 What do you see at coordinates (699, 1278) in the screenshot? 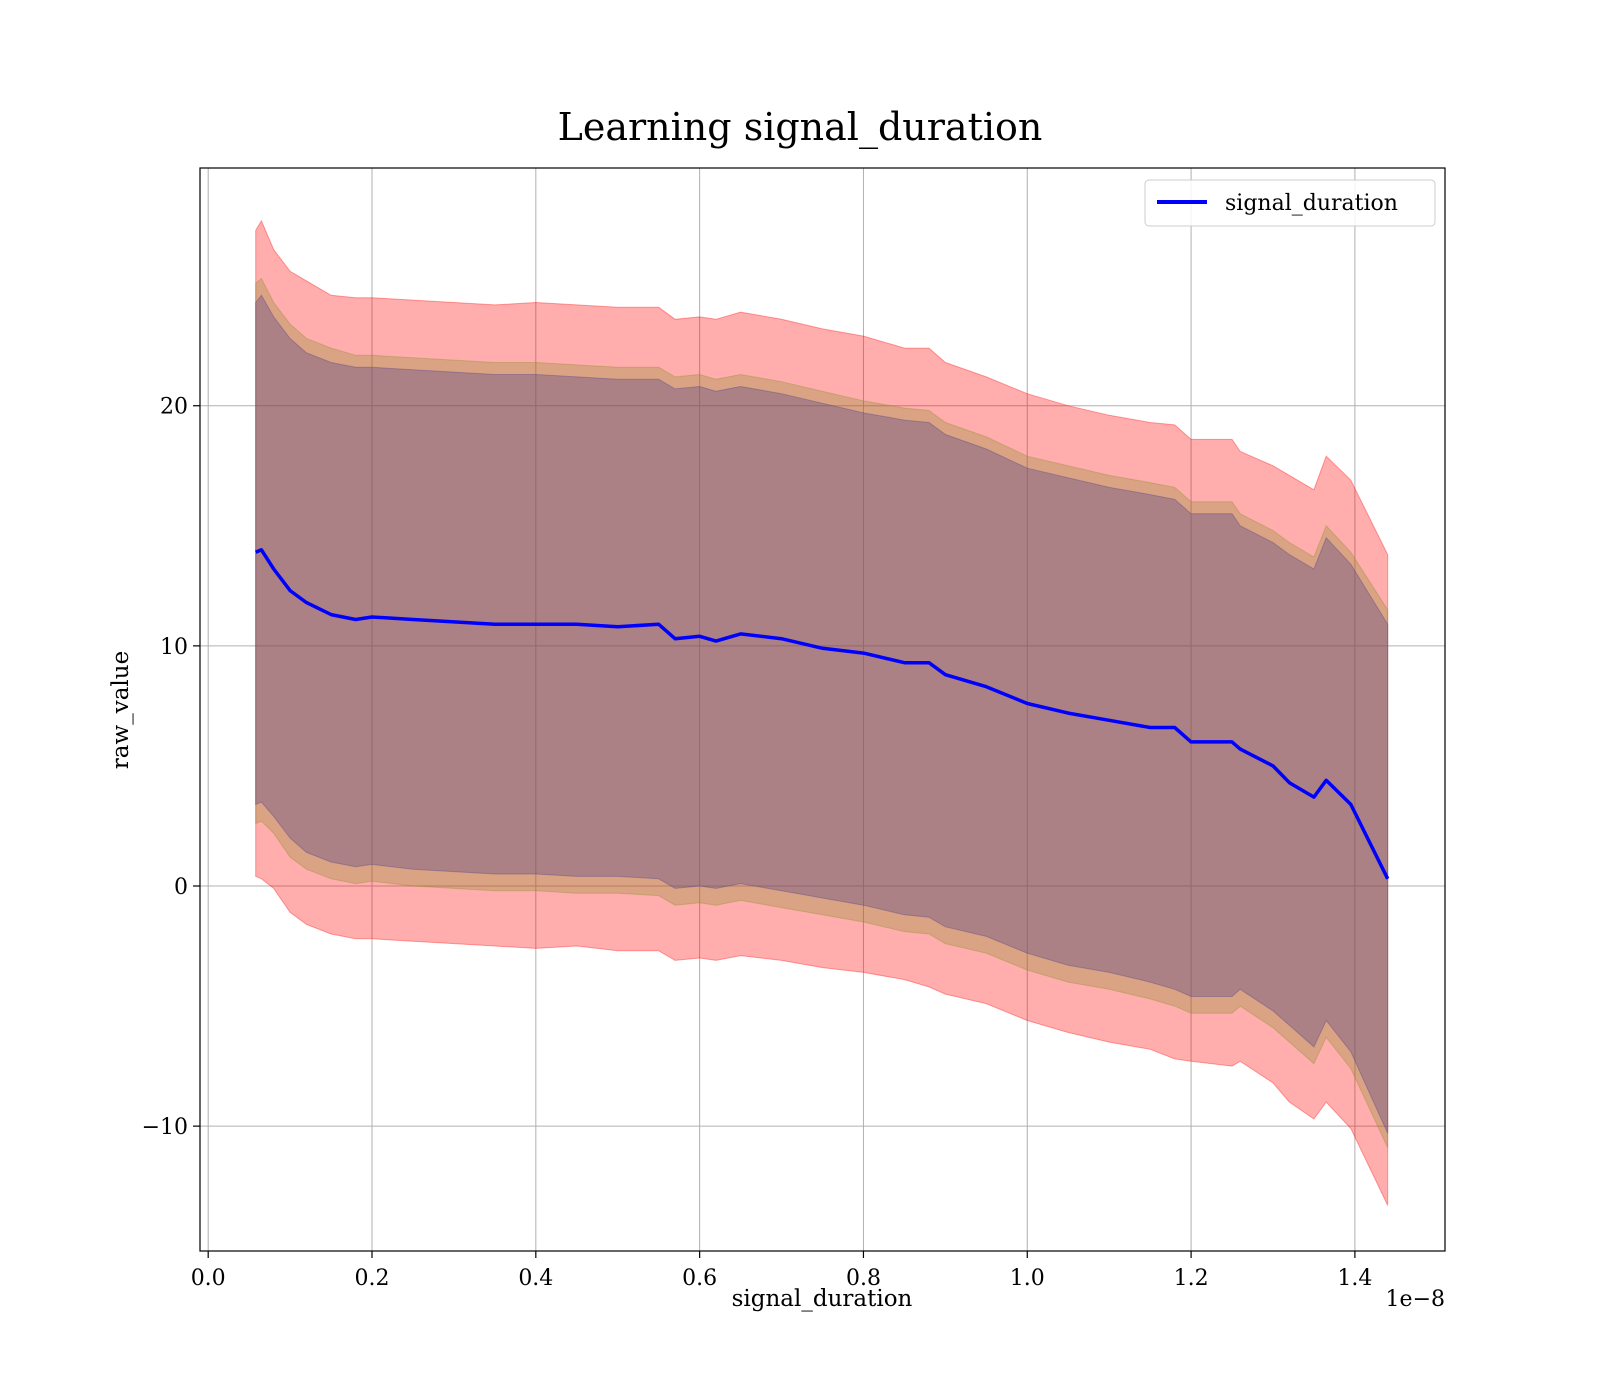
I see `x-tick-label: 0.6` at bounding box center [699, 1278].